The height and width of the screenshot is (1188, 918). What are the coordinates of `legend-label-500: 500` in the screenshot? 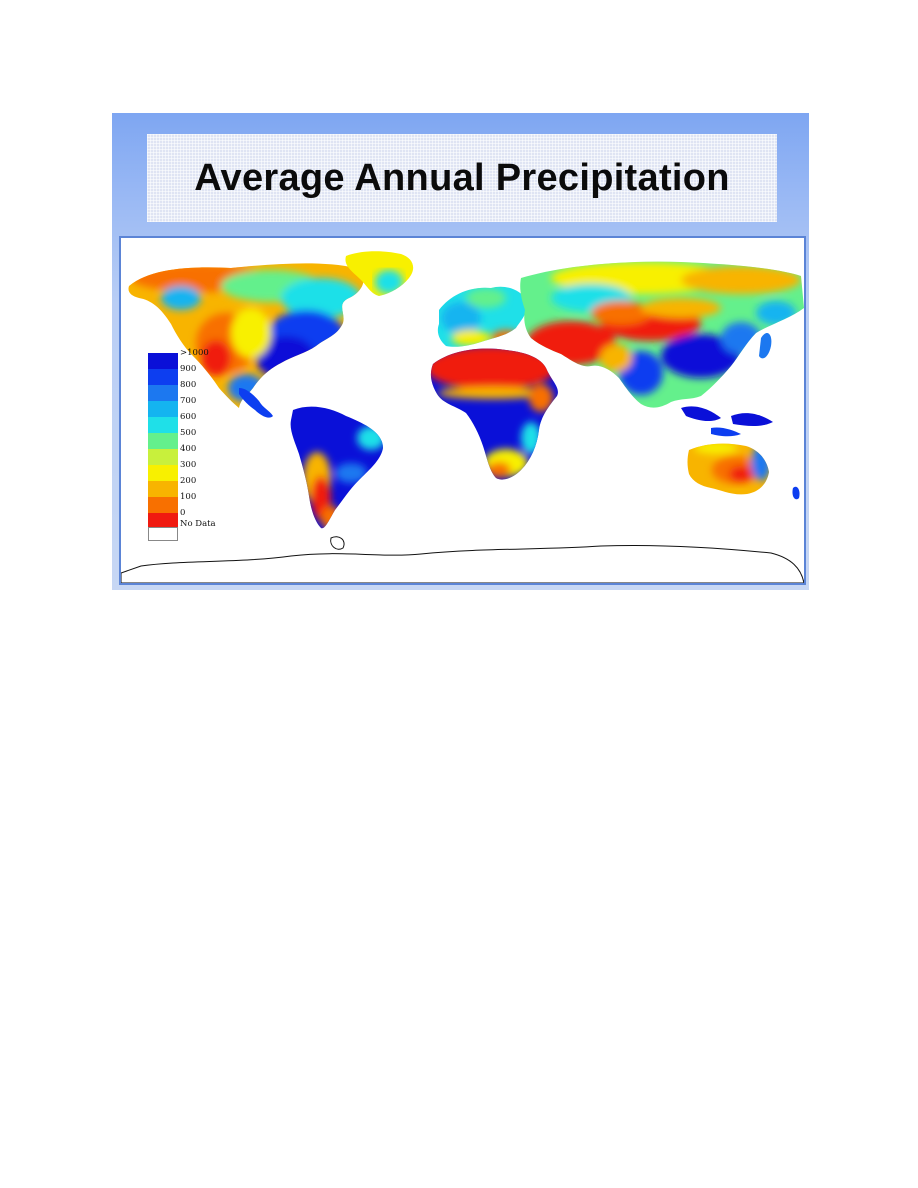 It's located at (188, 433).